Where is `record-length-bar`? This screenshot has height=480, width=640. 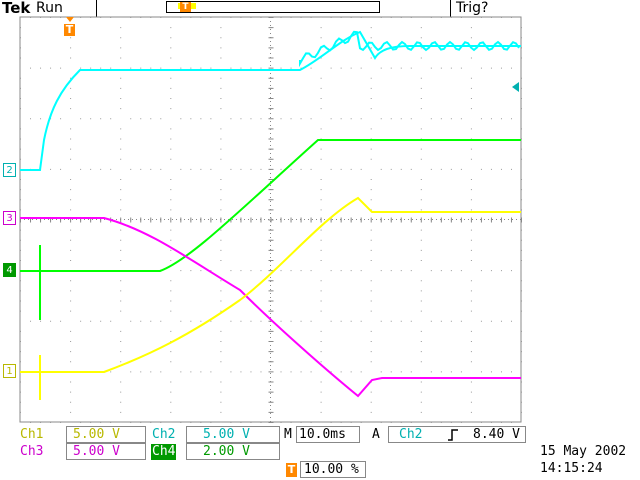
record-length-bar is located at coordinates (273, 7).